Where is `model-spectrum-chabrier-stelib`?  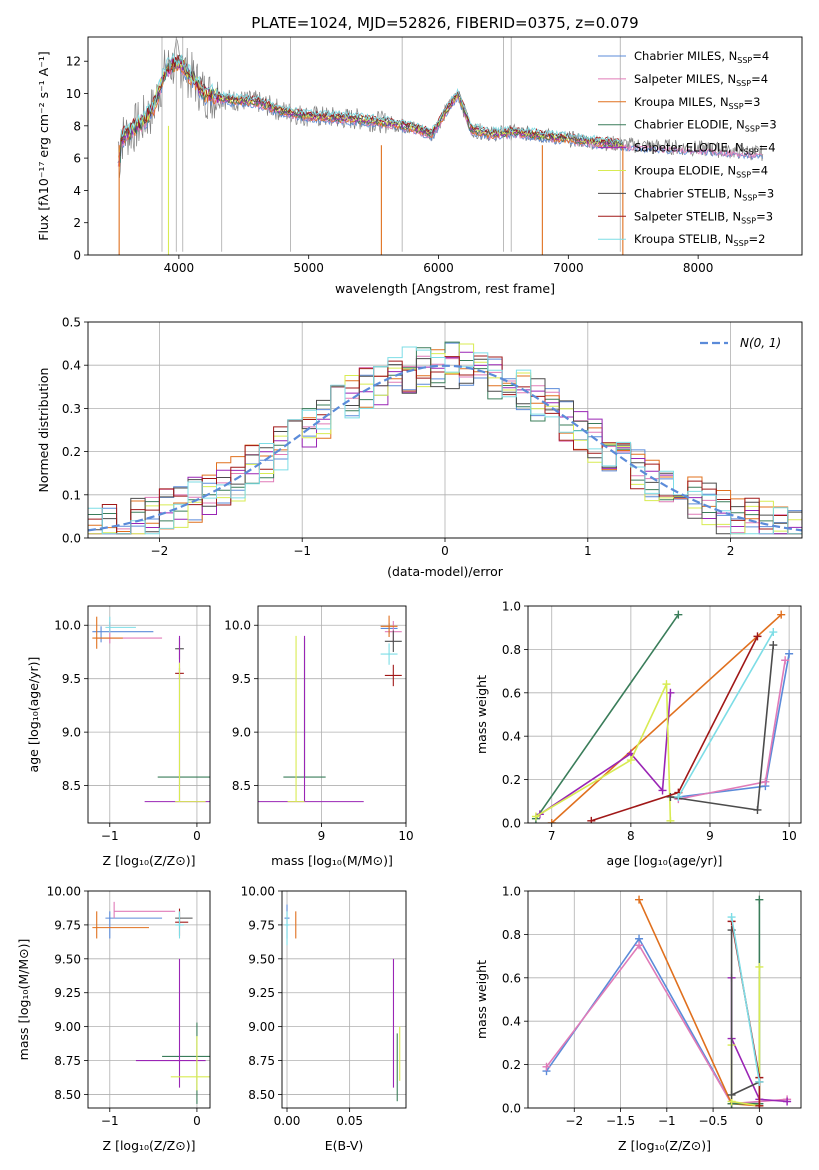 model-spectrum-chabrier-stelib is located at coordinates (371, 105).